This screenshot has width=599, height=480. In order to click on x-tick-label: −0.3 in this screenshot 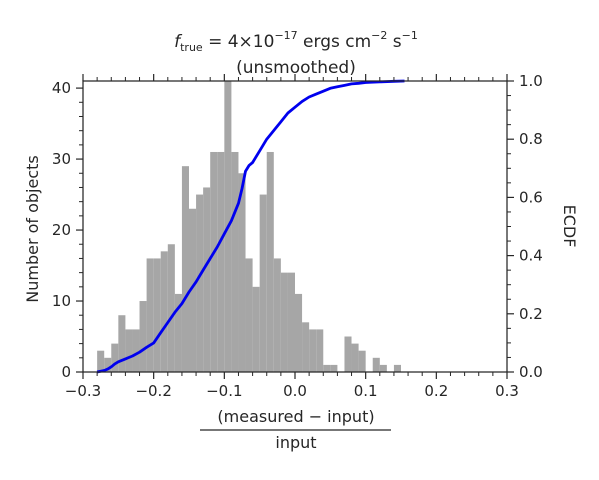, I will do `click(83, 391)`.